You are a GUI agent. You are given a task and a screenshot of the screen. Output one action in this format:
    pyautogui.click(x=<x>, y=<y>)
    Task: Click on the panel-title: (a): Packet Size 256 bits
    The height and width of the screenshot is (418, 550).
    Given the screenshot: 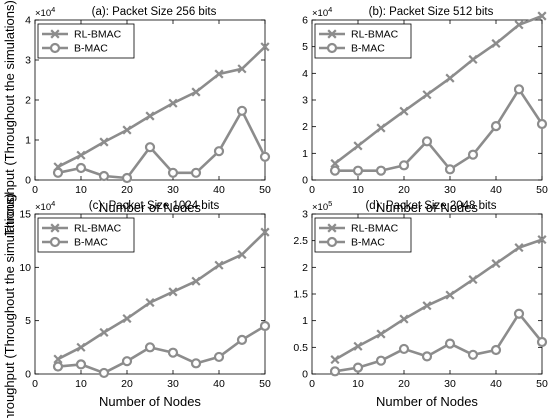 What is the action you would take?
    pyautogui.click(x=154, y=12)
    